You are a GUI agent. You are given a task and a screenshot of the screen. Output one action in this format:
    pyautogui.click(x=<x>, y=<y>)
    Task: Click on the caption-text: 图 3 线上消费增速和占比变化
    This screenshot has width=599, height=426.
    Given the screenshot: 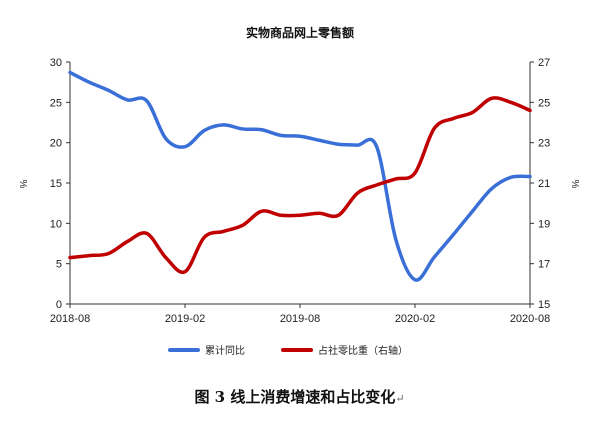 What is the action you would take?
    pyautogui.click(x=295, y=397)
    